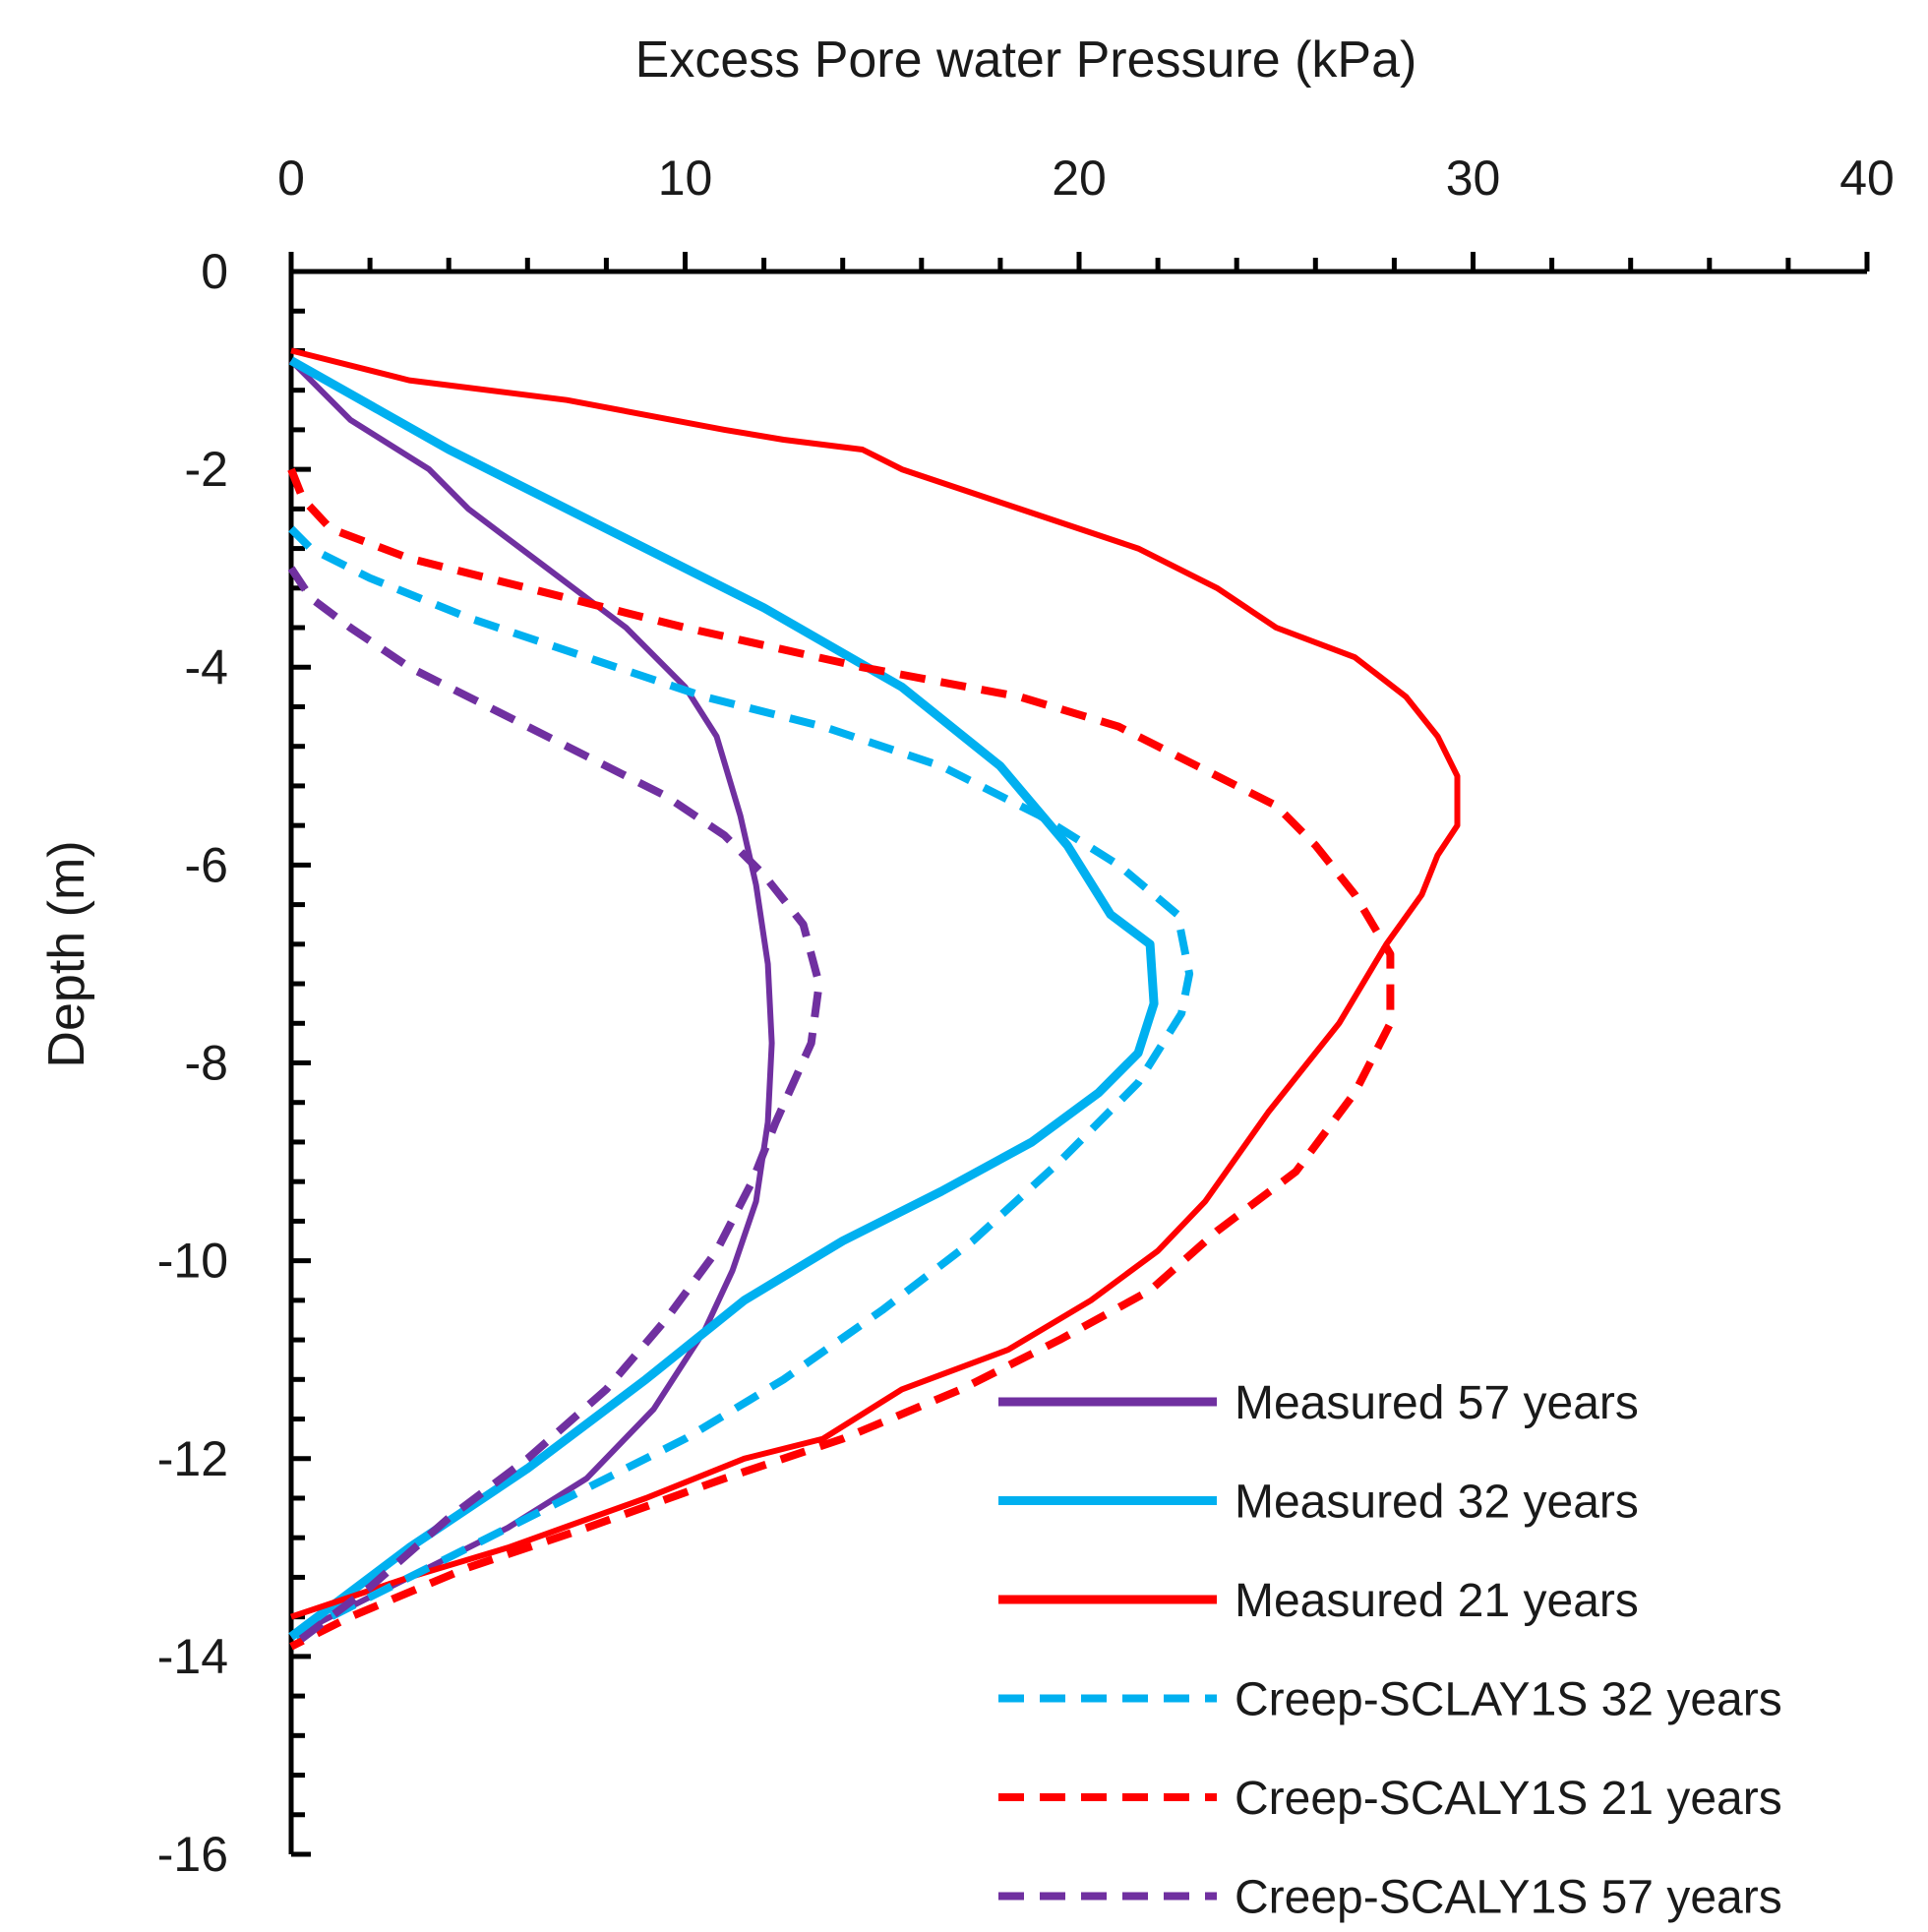  What do you see at coordinates (1437, 1503) in the screenshot?
I see `legend-label: Measured 32 years` at bounding box center [1437, 1503].